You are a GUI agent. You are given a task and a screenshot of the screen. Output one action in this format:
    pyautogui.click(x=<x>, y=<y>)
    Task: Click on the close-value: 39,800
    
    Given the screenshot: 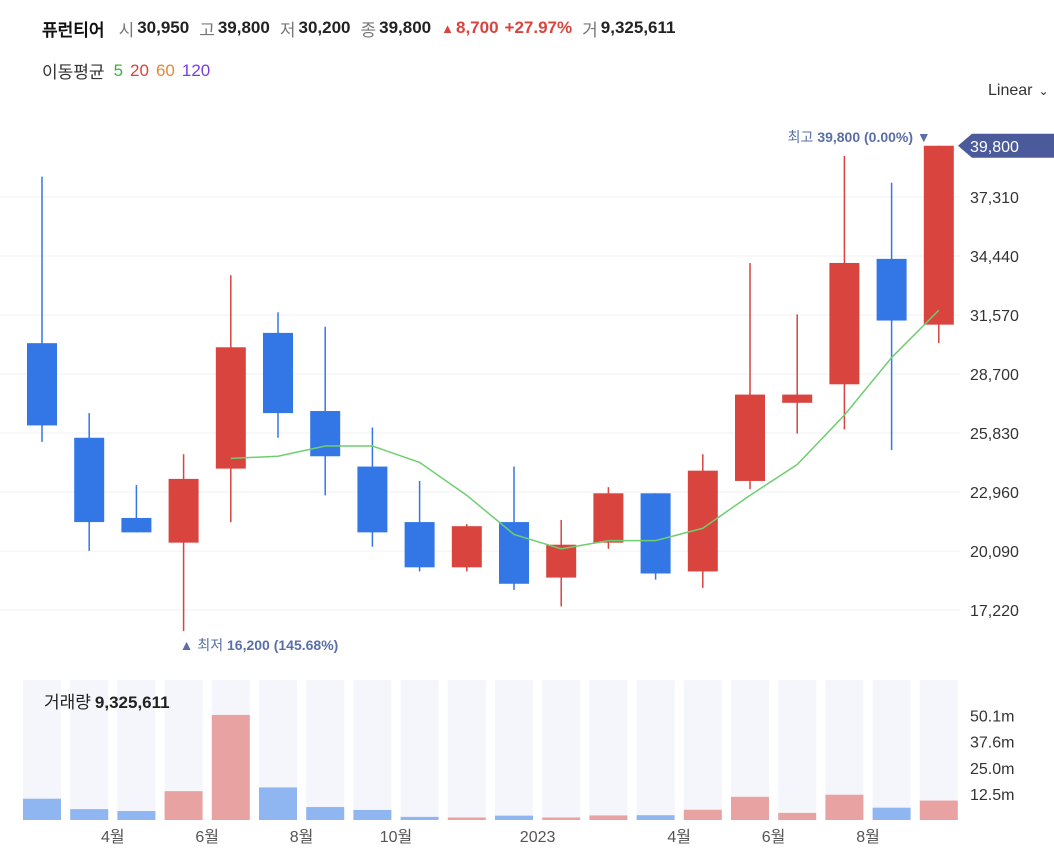 What is the action you would take?
    pyautogui.click(x=405, y=27)
    